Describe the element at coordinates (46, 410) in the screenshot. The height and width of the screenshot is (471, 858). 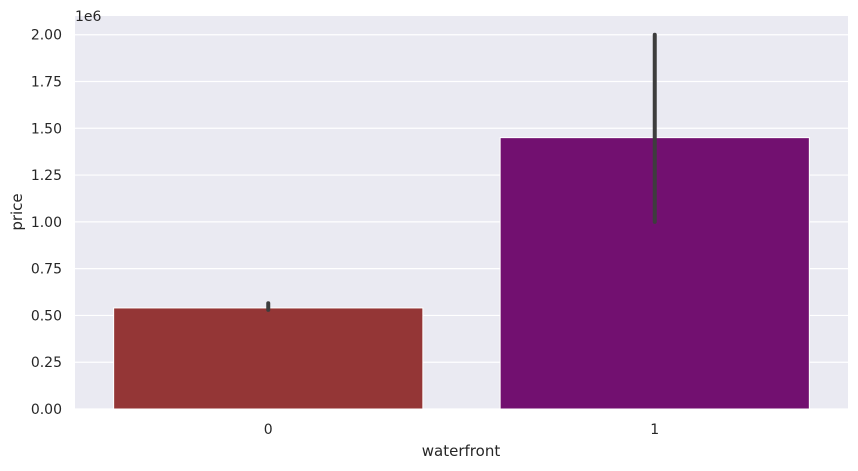
I see `y-tick-label: 0.00` at that location.